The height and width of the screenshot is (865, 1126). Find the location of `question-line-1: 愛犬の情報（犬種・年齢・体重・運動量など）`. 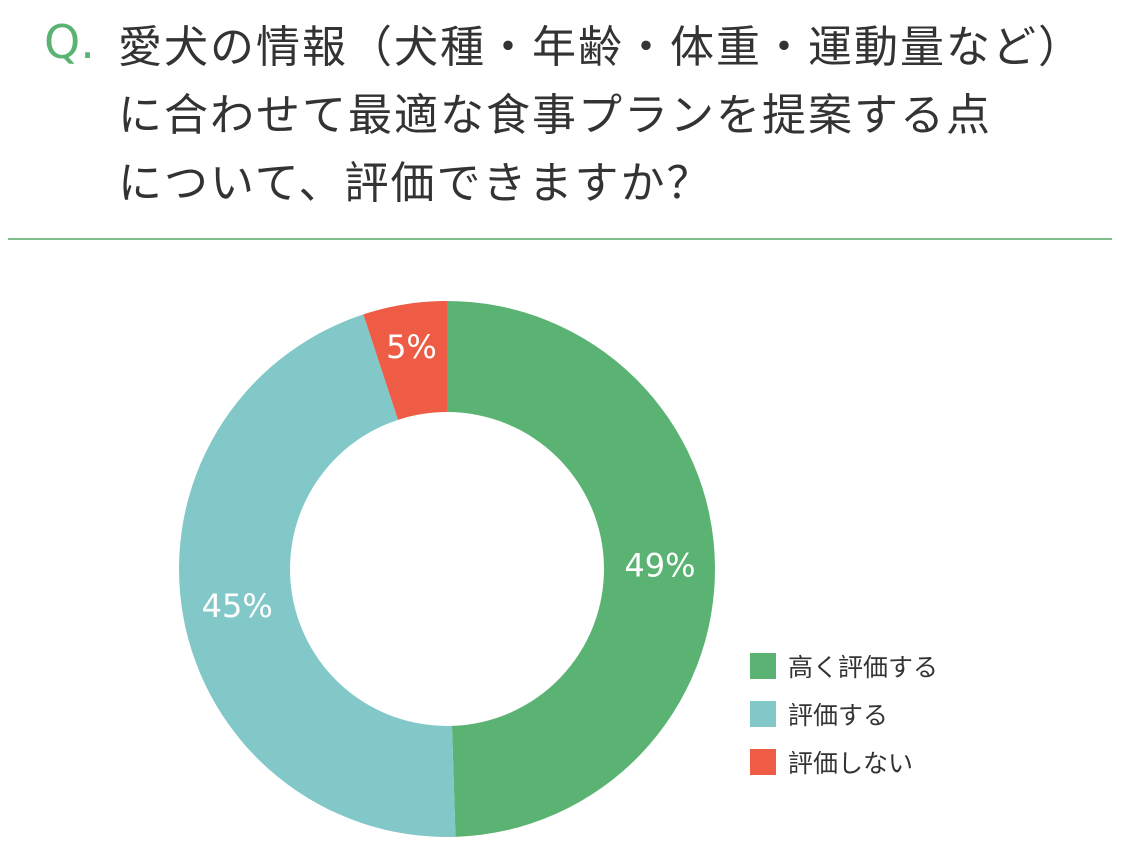

question-line-1: 愛犬の情報（犬種・年齢・体重・運動量など） is located at coordinates (601, 47).